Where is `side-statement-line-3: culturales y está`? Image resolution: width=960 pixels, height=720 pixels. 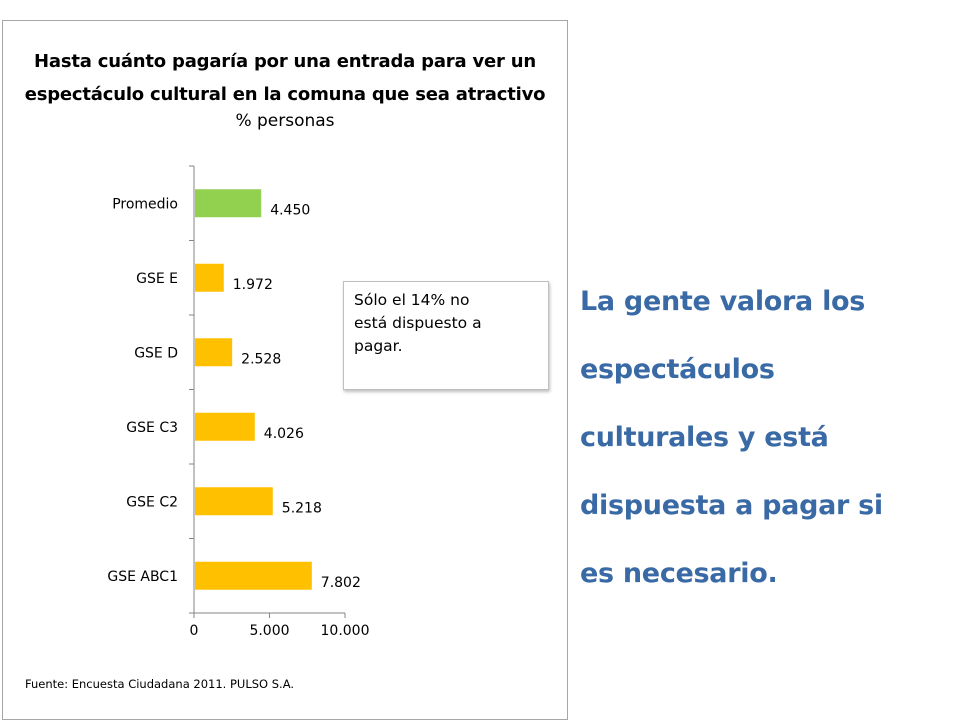 side-statement-line-3: culturales y está is located at coordinates (704, 437).